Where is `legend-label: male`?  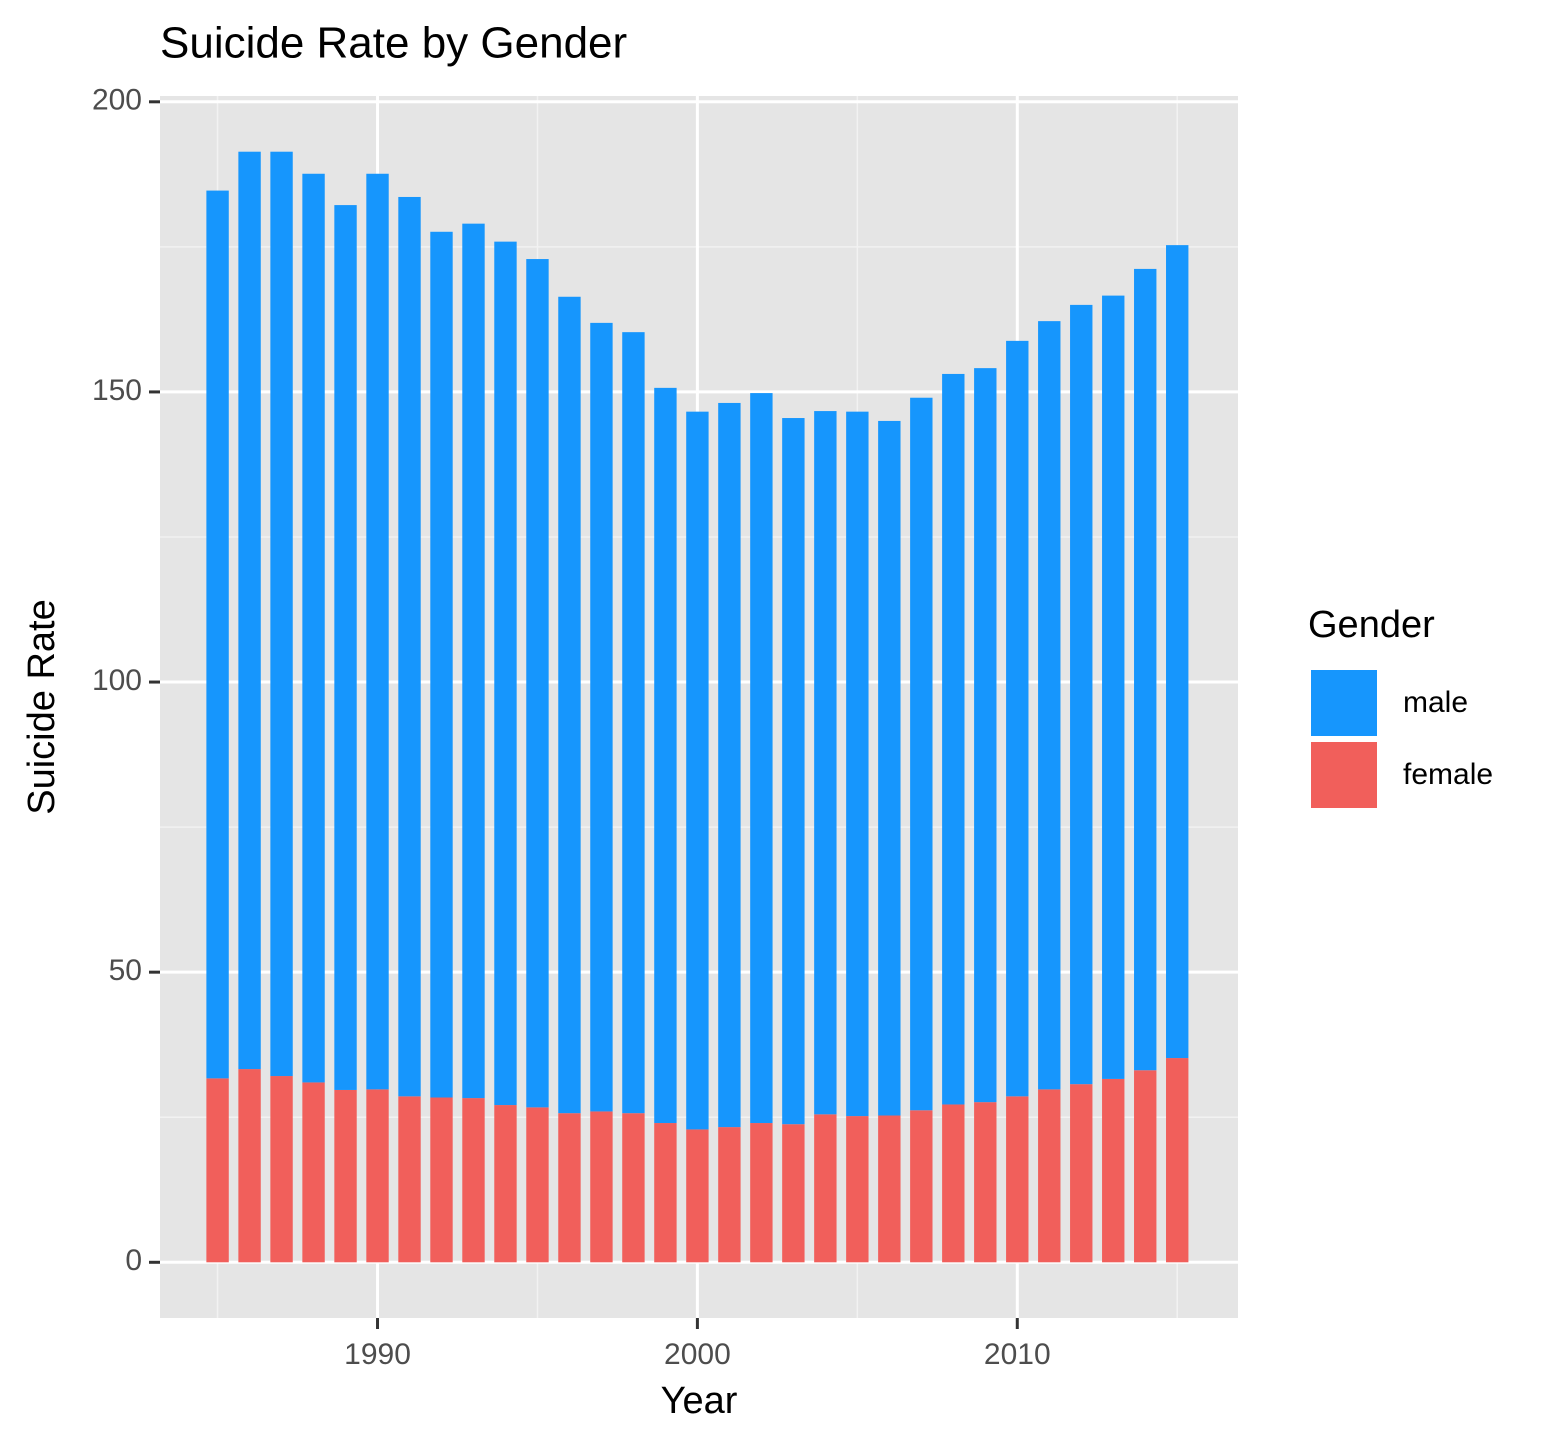 legend-label: male is located at coordinates (1435, 702).